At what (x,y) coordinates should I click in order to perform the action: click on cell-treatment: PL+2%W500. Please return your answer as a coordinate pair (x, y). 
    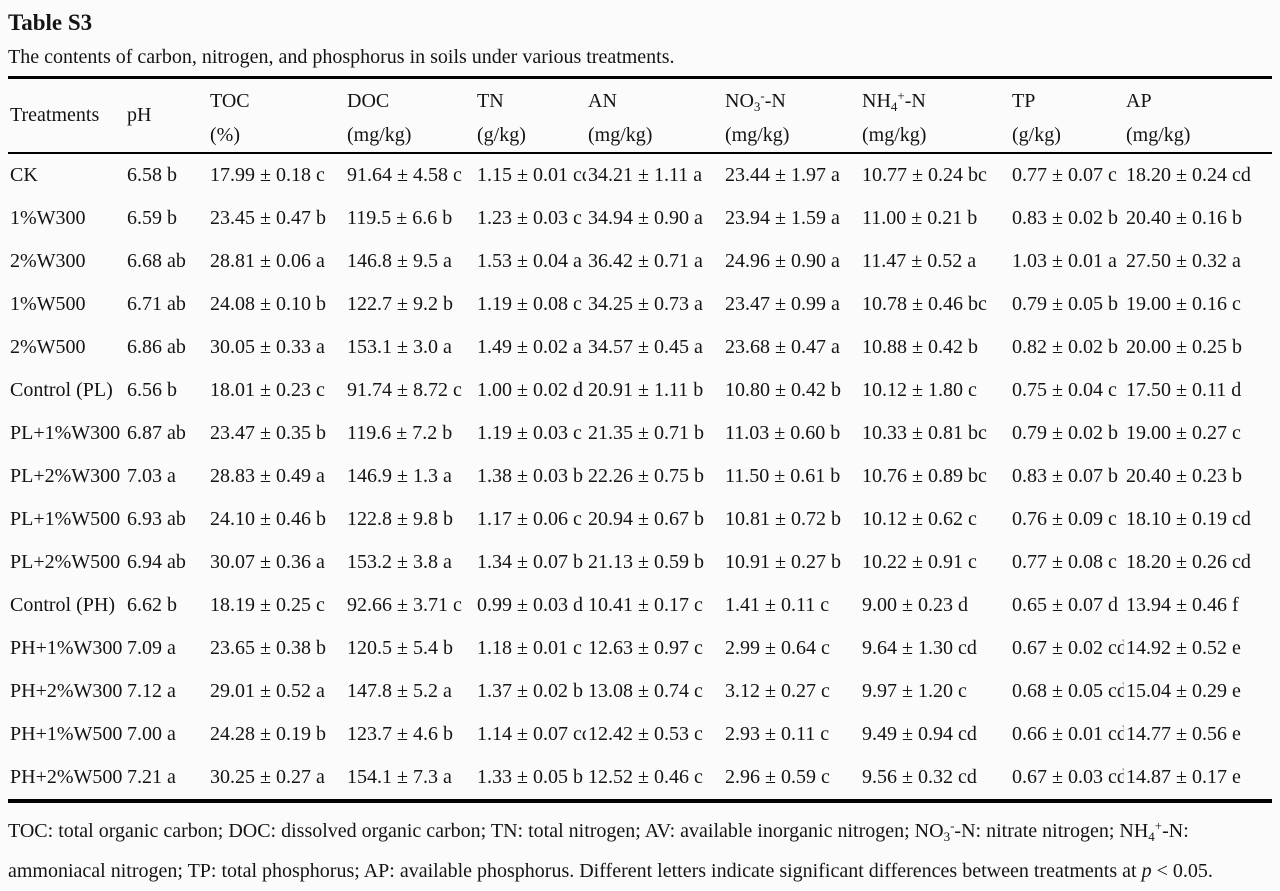
    Looking at the image, I should click on (65, 562).